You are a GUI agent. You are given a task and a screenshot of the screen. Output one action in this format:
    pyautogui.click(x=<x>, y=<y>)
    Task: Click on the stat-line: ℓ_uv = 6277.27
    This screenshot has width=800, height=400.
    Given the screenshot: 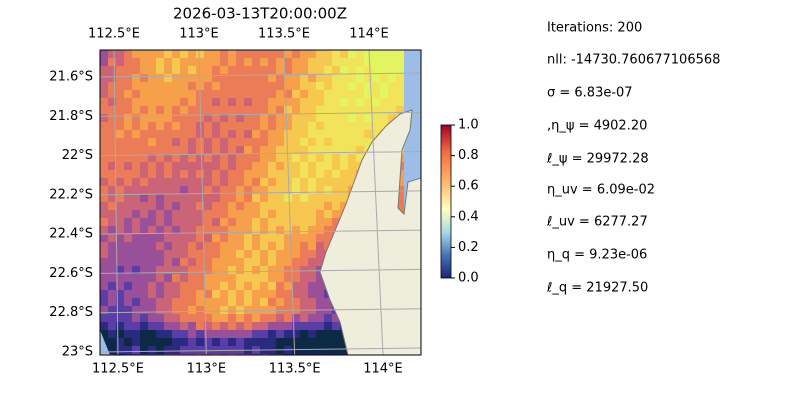 What is the action you would take?
    pyautogui.click(x=597, y=222)
    